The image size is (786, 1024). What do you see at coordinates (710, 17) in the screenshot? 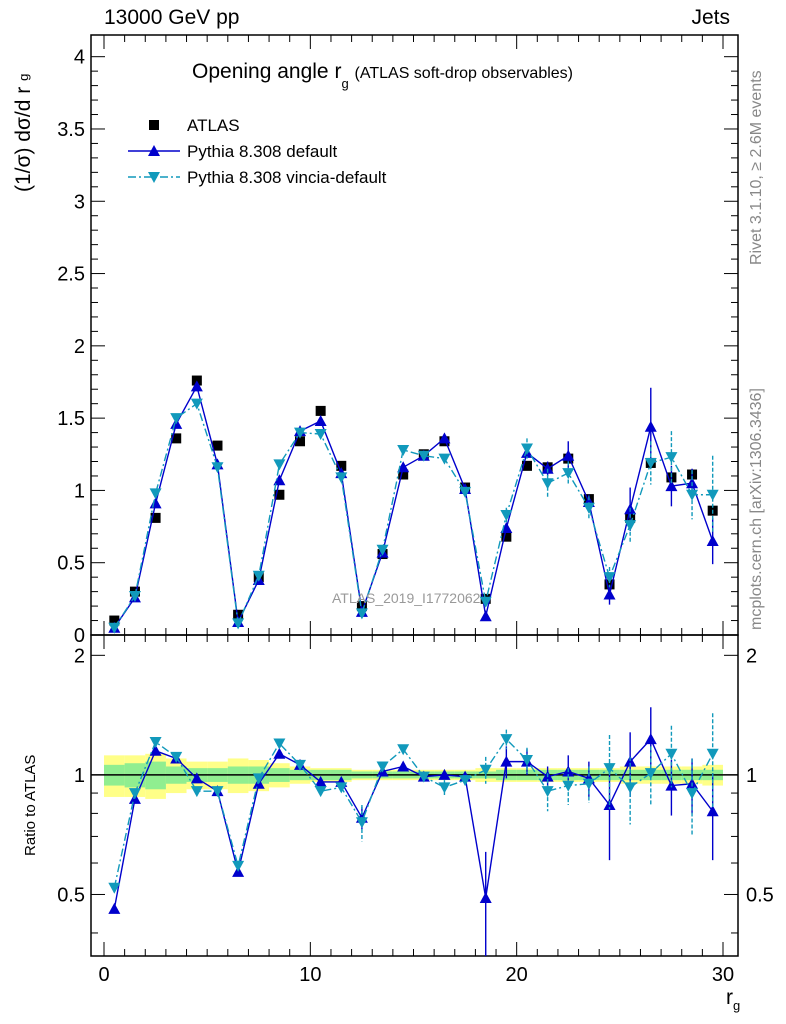
I see `process-label: Jets` at bounding box center [710, 17].